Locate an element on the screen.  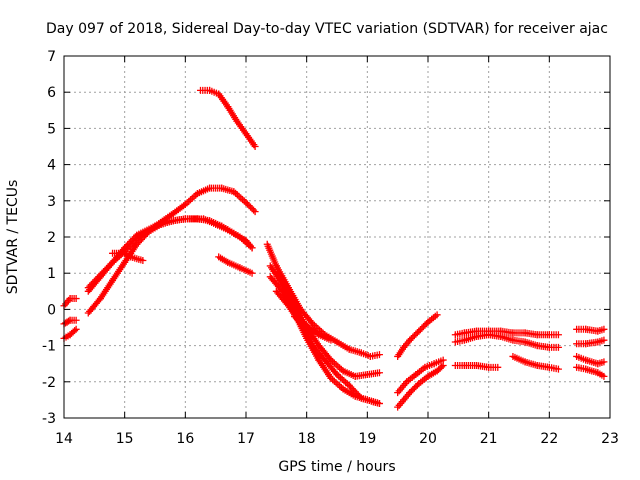
series-s15 is located at coordinates (420, 386).